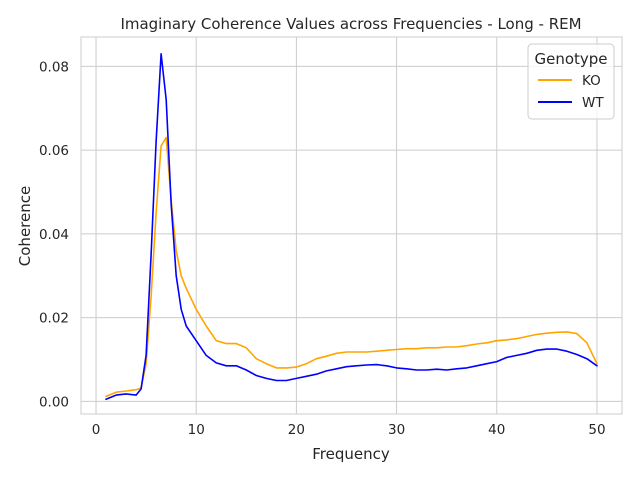 The height and width of the screenshot is (484, 640). What do you see at coordinates (54, 402) in the screenshot?
I see `y-tick-label: 0.00` at bounding box center [54, 402].